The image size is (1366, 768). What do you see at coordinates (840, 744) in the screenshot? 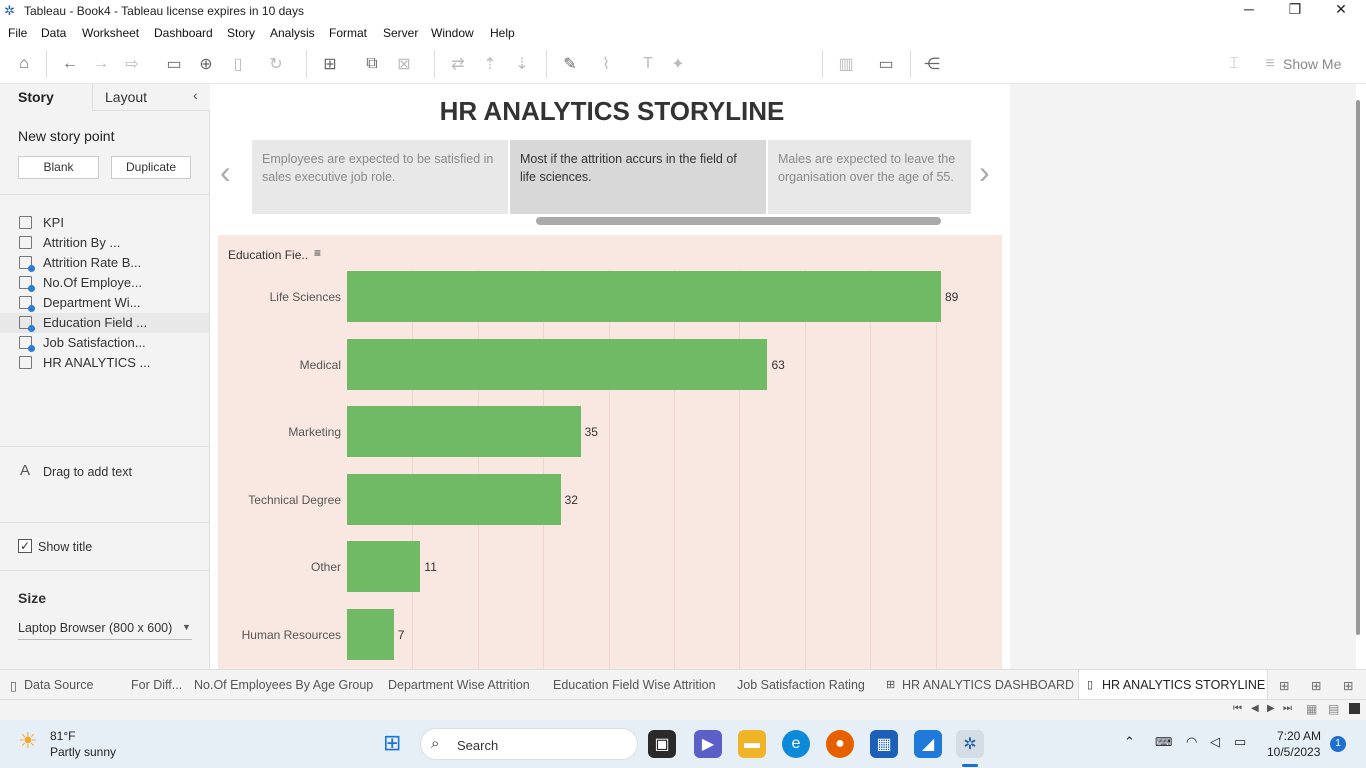
I see `firefox-icon: ●` at bounding box center [840, 744].